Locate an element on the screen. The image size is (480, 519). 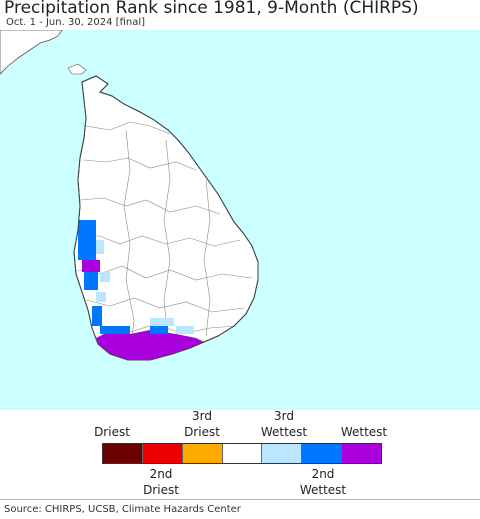
legend-label-2nd-driest: 2nd Driest is located at coordinates (161, 482).